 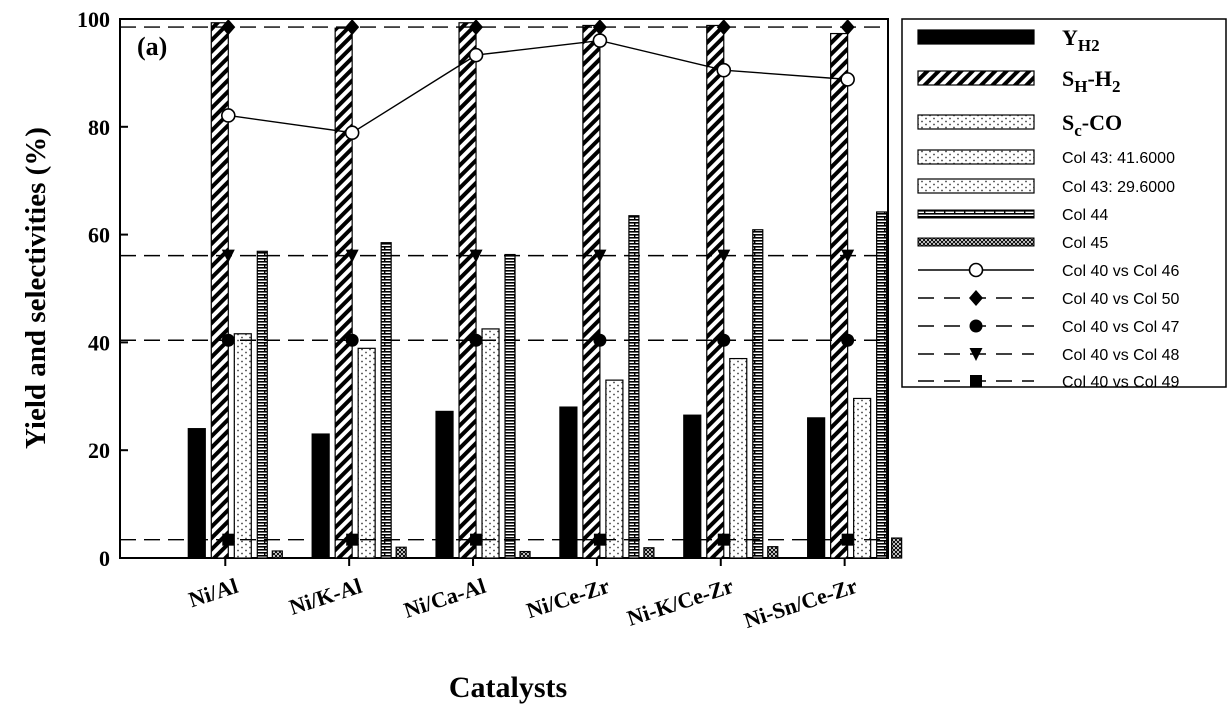 I want to click on y-tick-label: 80, so click(x=99, y=127).